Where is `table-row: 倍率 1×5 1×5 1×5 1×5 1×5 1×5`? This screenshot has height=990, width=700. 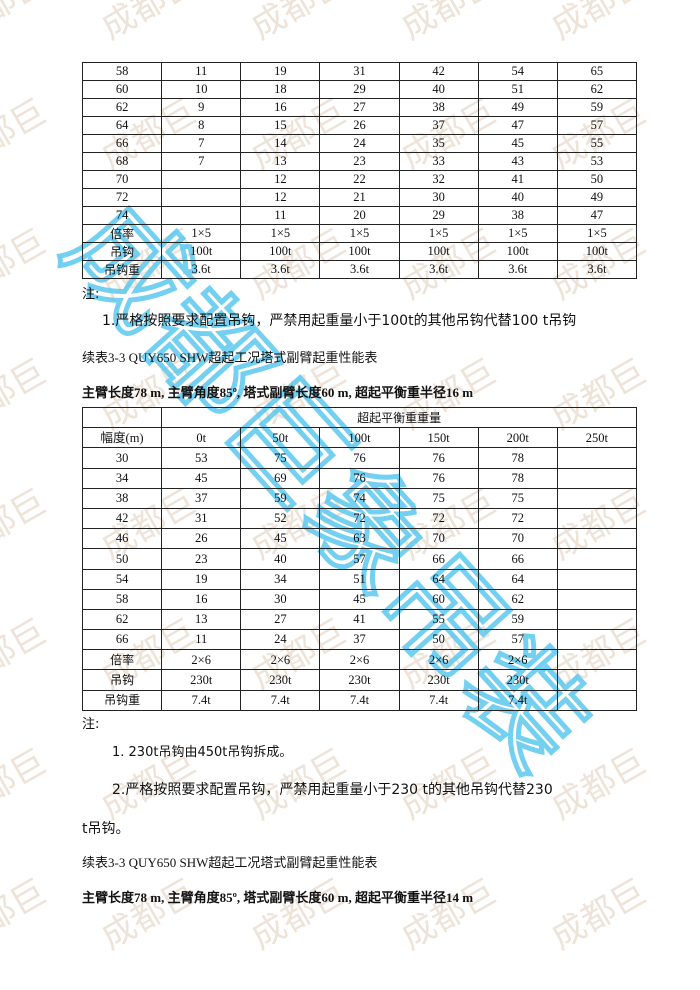
table-row: 倍率 1×5 1×5 1×5 1×5 1×5 1×5 is located at coordinates (359, 233).